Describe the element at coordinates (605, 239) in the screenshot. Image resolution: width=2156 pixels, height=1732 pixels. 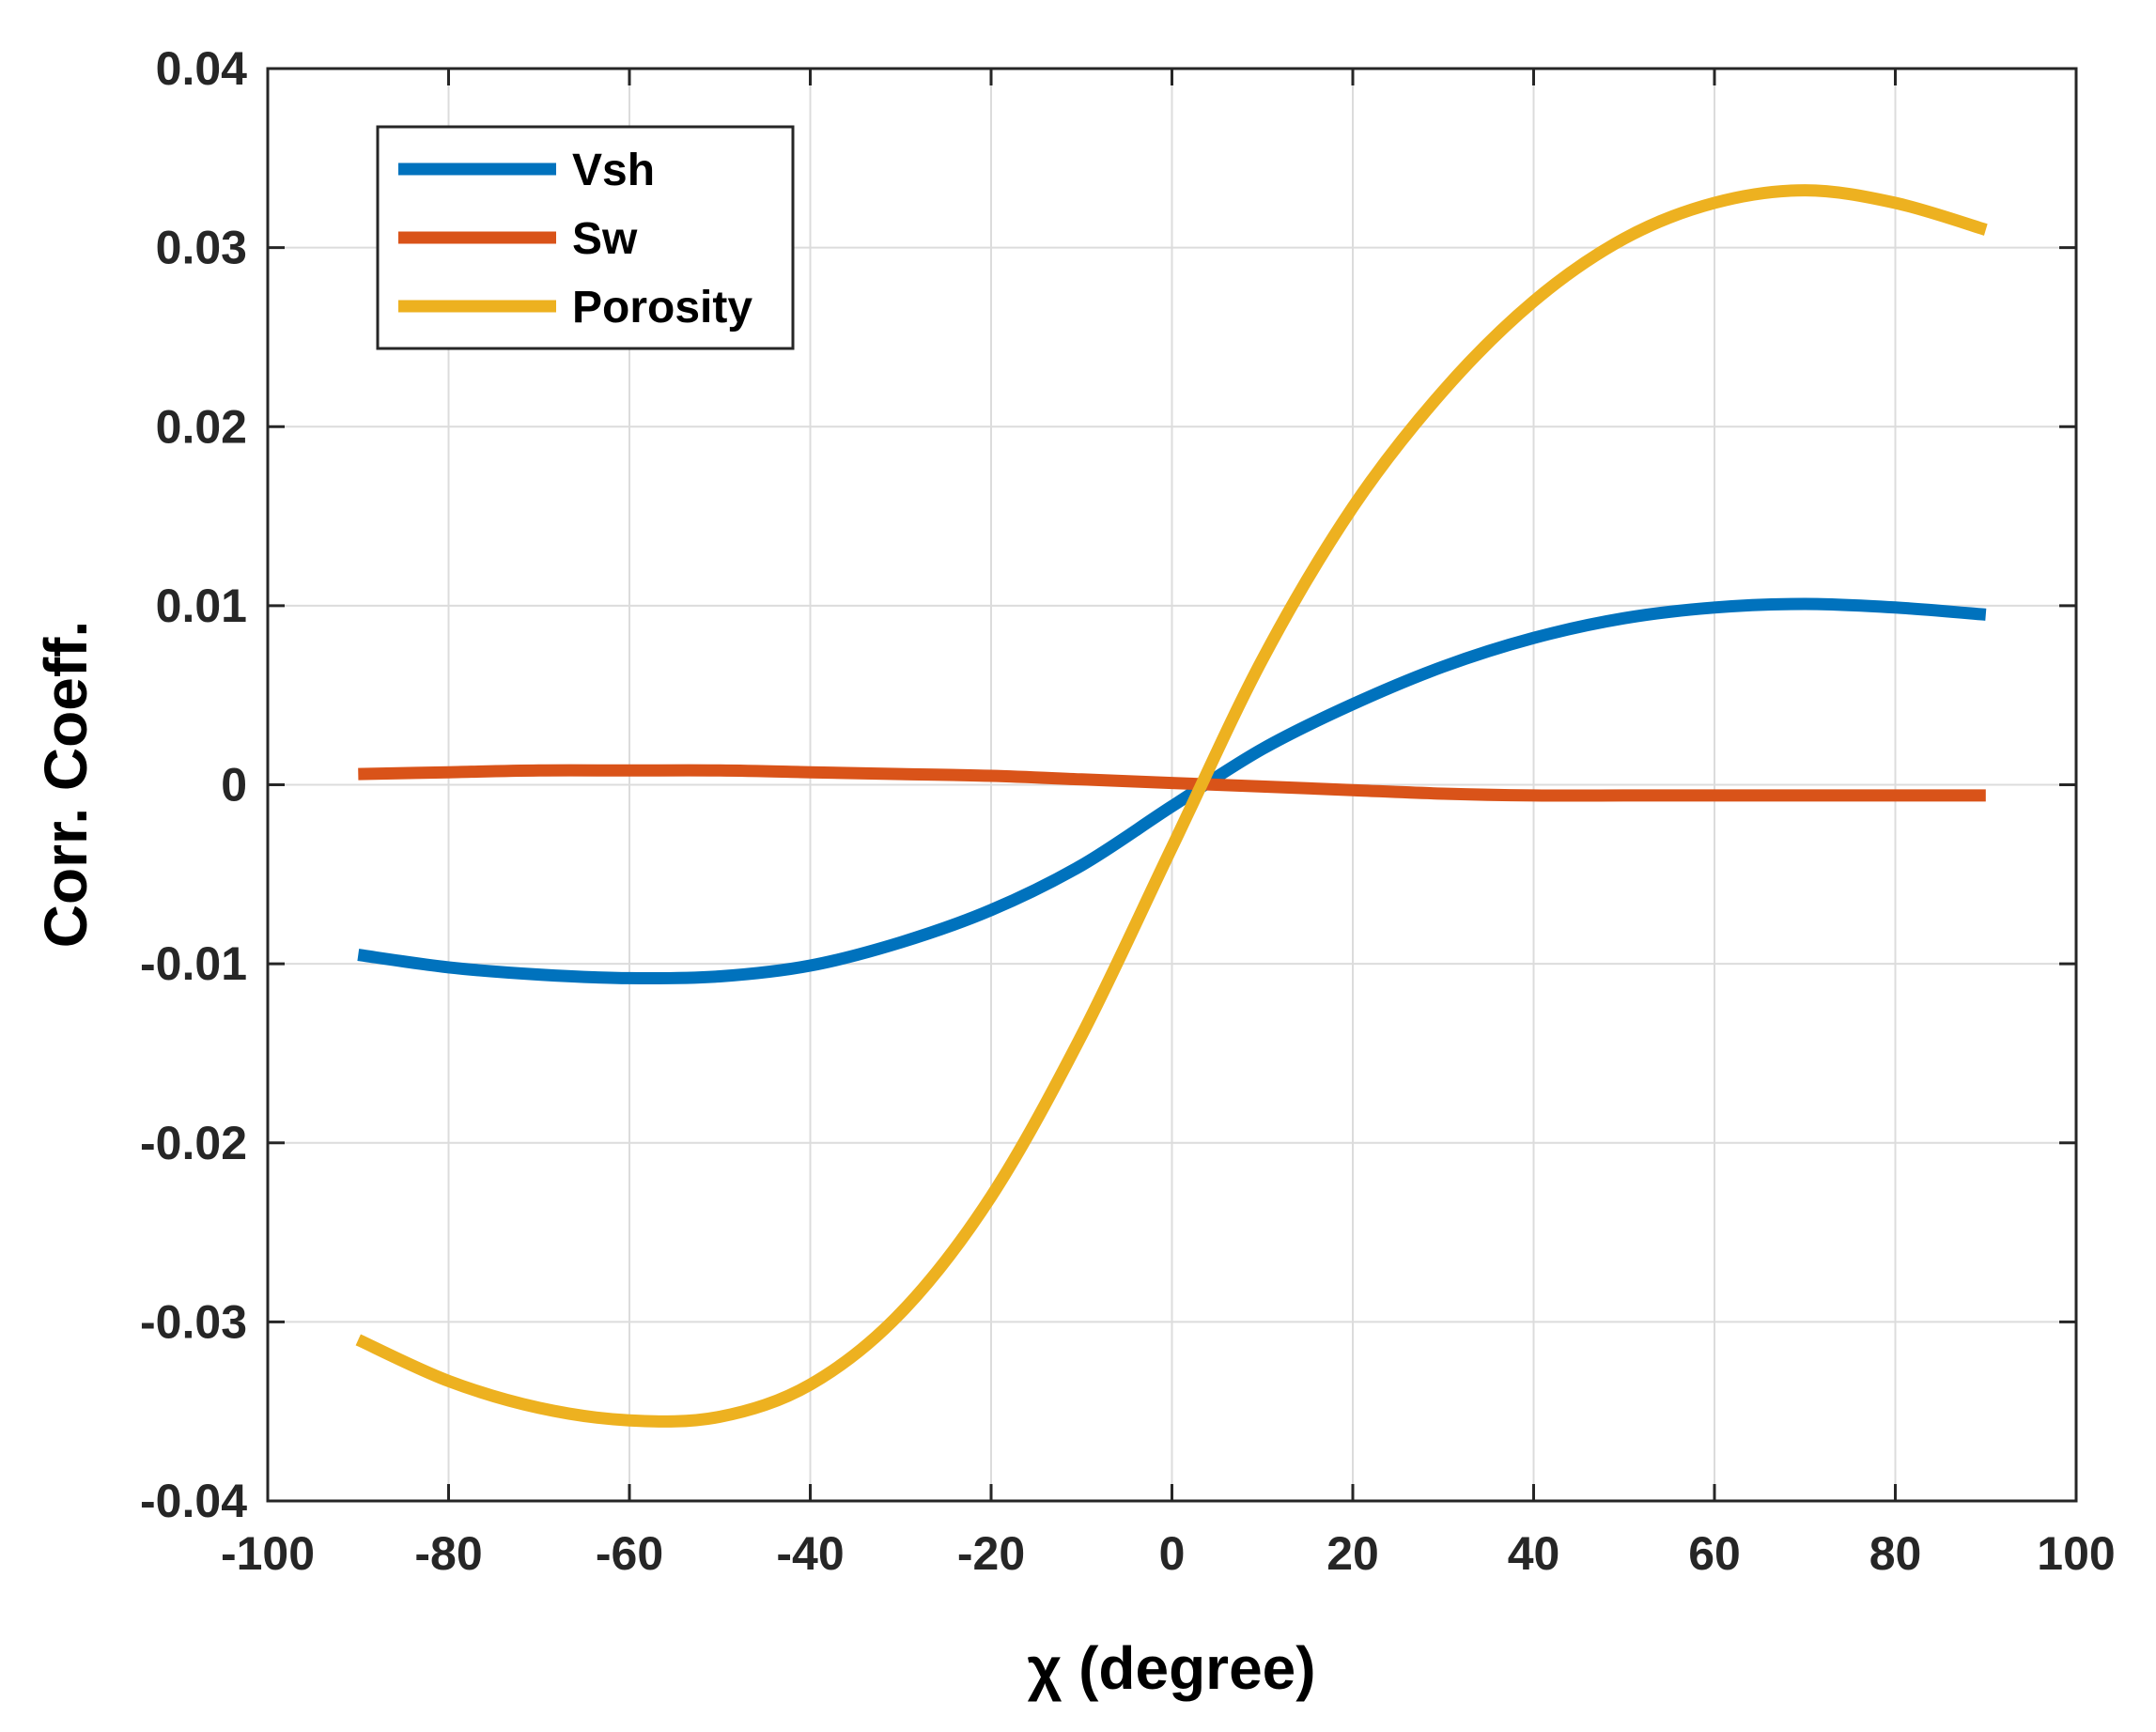
I see `legend-label-sw: Sw` at that location.